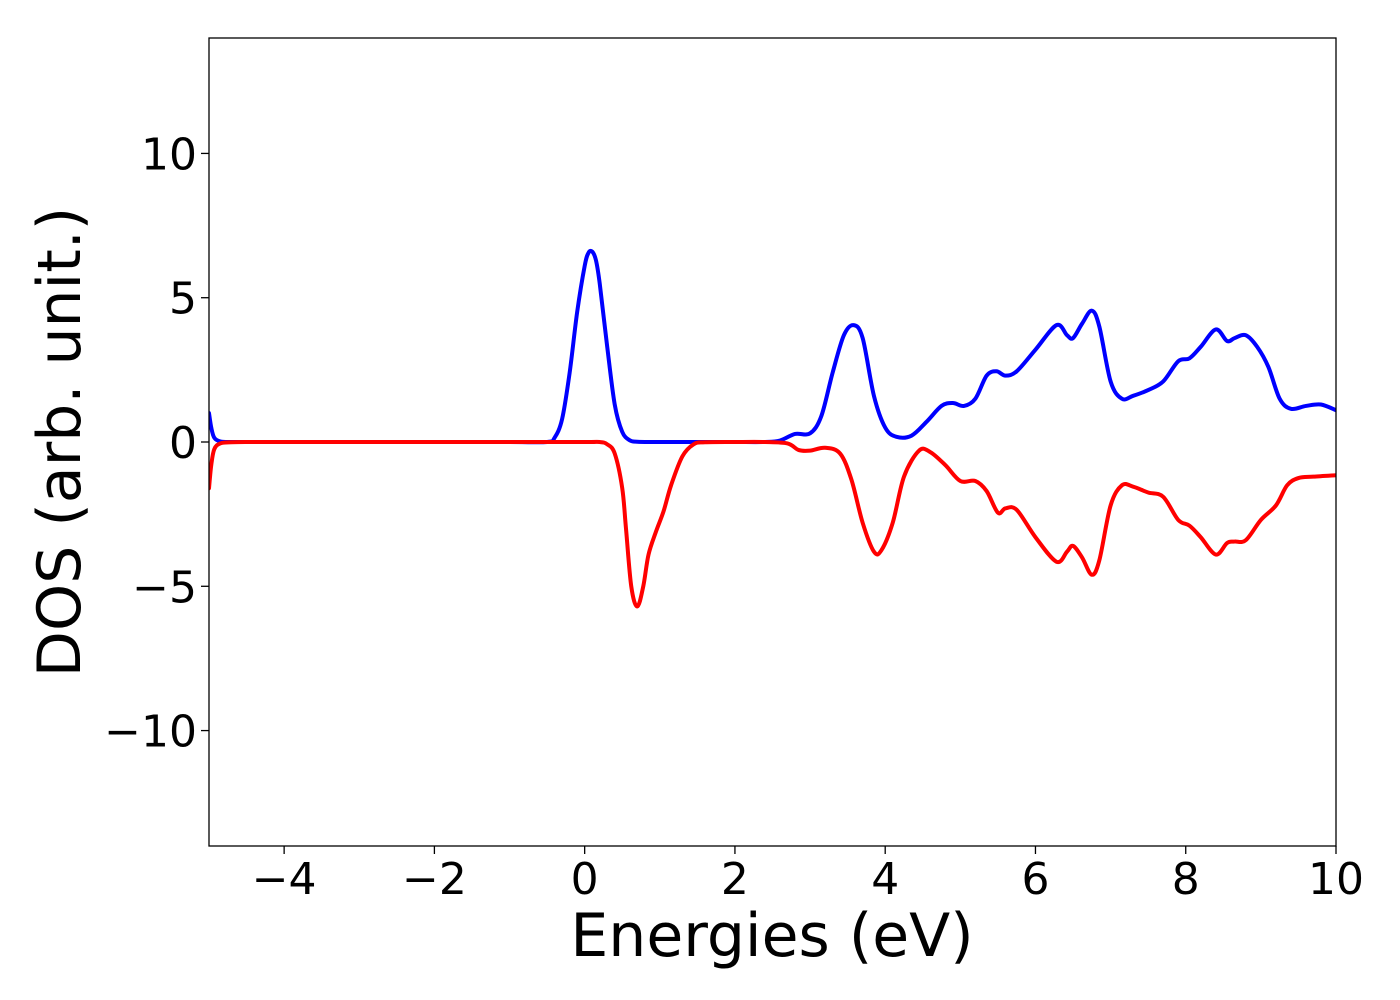  Describe the element at coordinates (772, 524) in the screenshot. I see `series-line-red` at that location.